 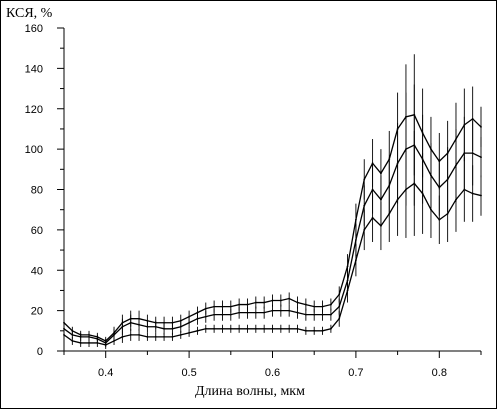 What do you see at coordinates (37, 312) in the screenshot?
I see `y-tick-label: 20` at bounding box center [37, 312].